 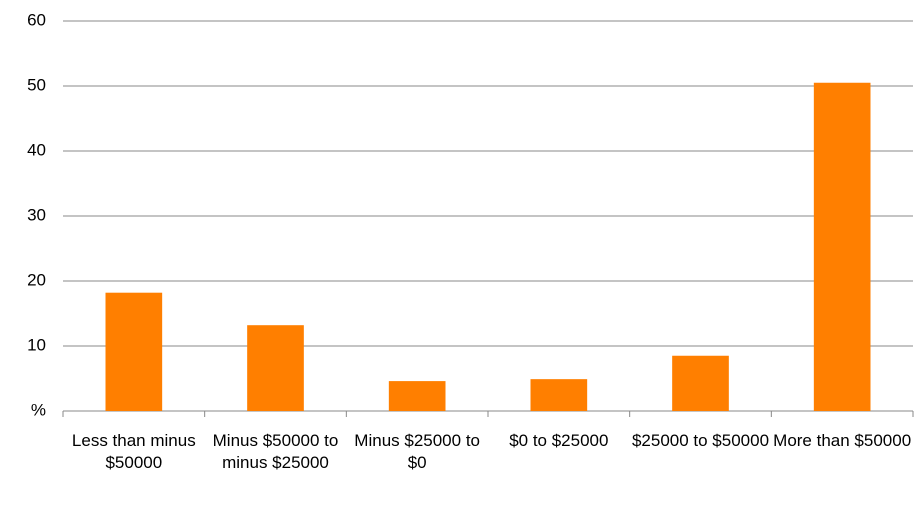 What do you see at coordinates (133, 451) in the screenshot?
I see `x-tick-label: Less than minus $50000` at bounding box center [133, 451].